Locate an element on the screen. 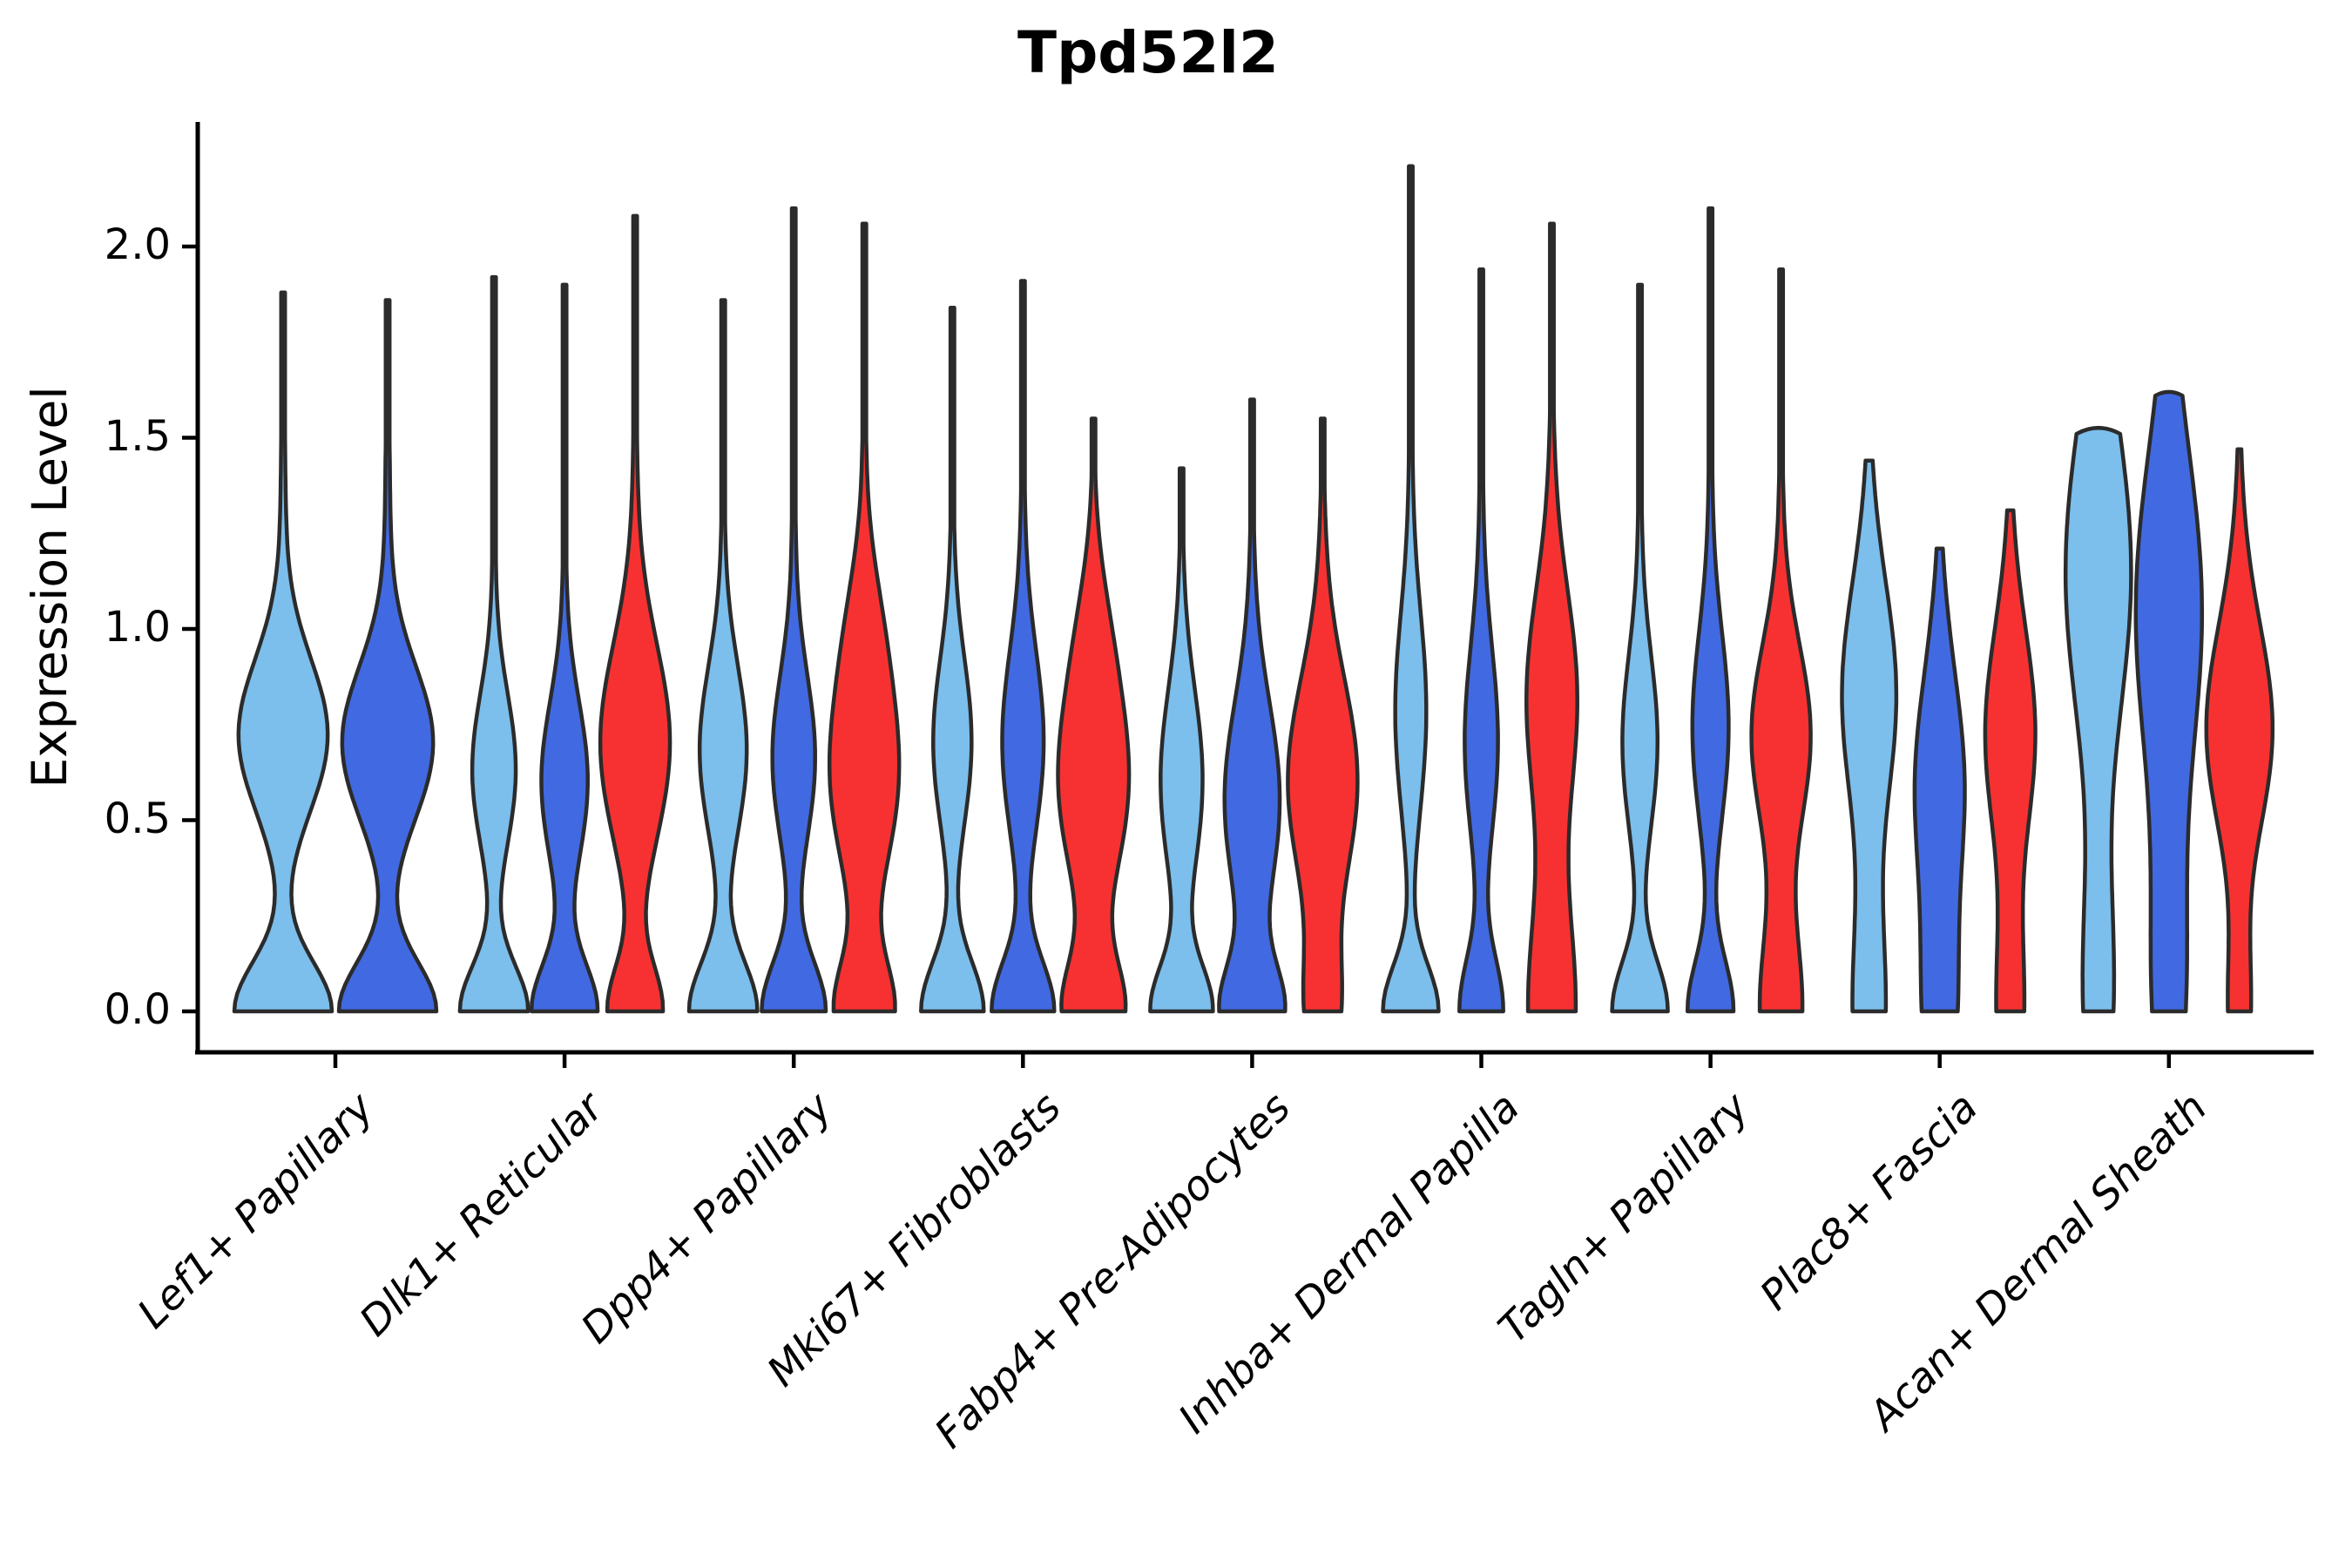 The image size is (2352, 1568). violin-tagln-papillary-red is located at coordinates (1781, 640).